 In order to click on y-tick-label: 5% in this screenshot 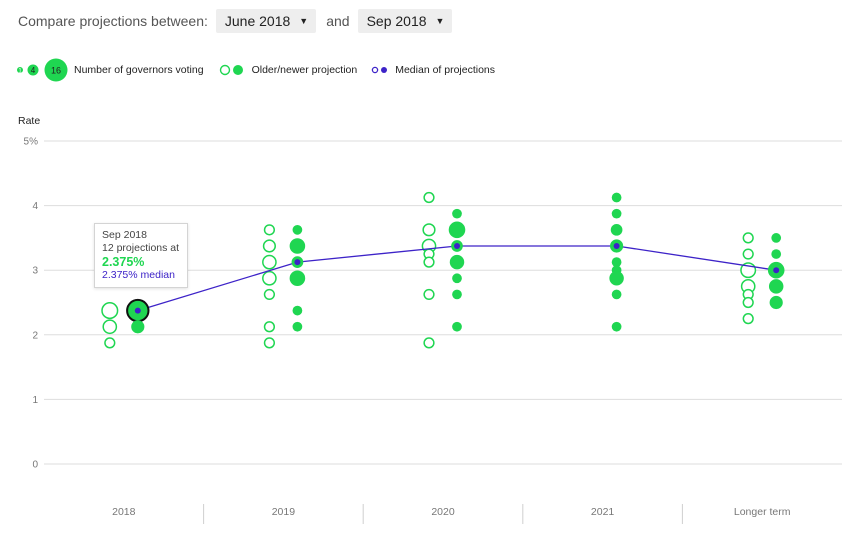, I will do `click(31, 142)`.